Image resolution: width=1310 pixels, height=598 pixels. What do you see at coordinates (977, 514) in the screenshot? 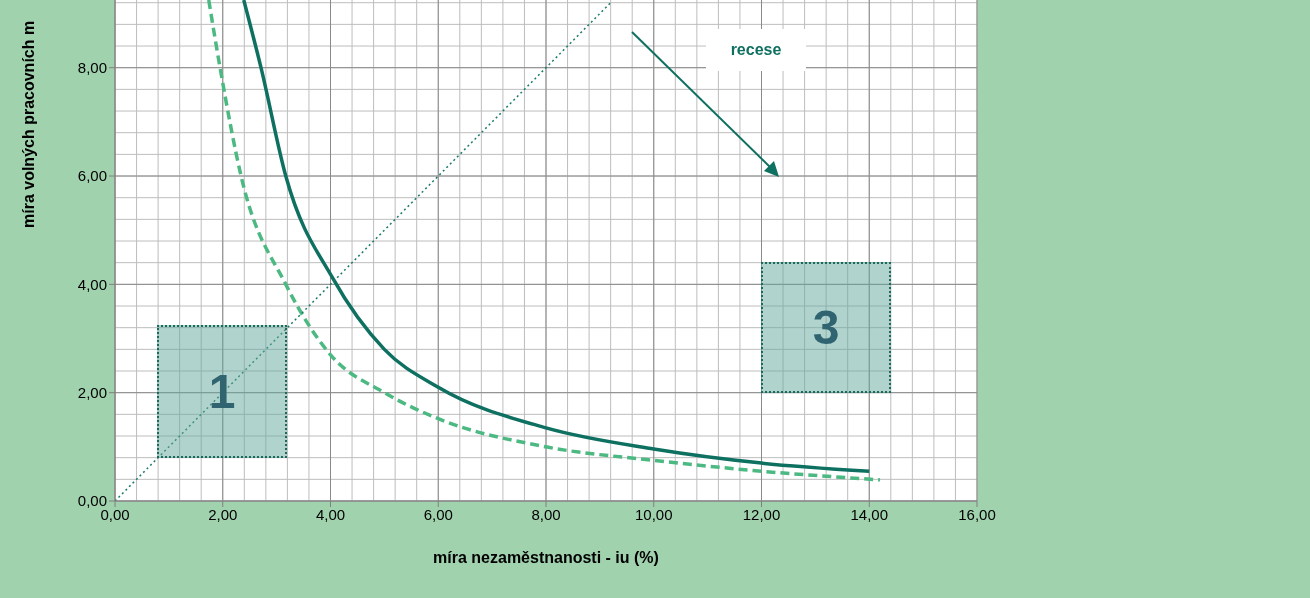
I see `x-tick-label: 16,00` at bounding box center [977, 514].